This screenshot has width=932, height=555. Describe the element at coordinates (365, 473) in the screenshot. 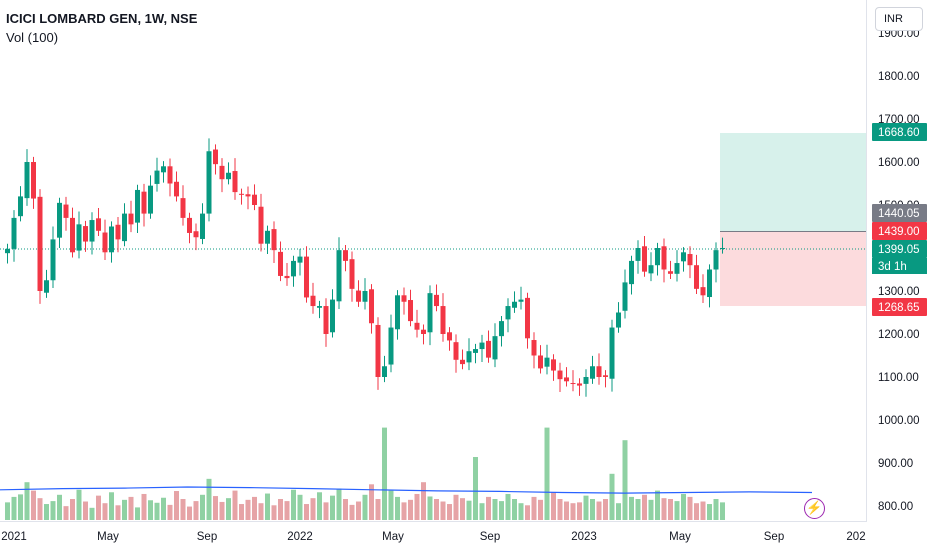

I see `volume-bars` at that location.